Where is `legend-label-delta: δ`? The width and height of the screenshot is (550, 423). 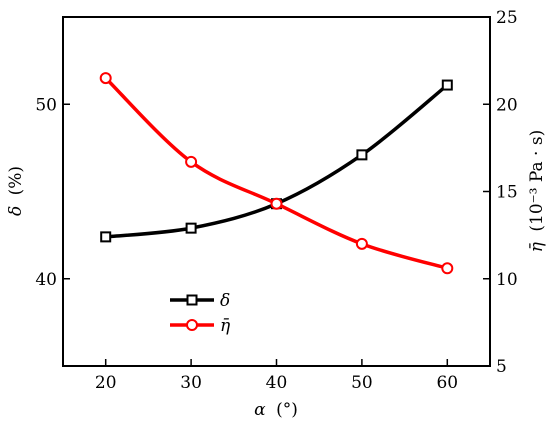
legend-label-delta: δ is located at coordinates (225, 301).